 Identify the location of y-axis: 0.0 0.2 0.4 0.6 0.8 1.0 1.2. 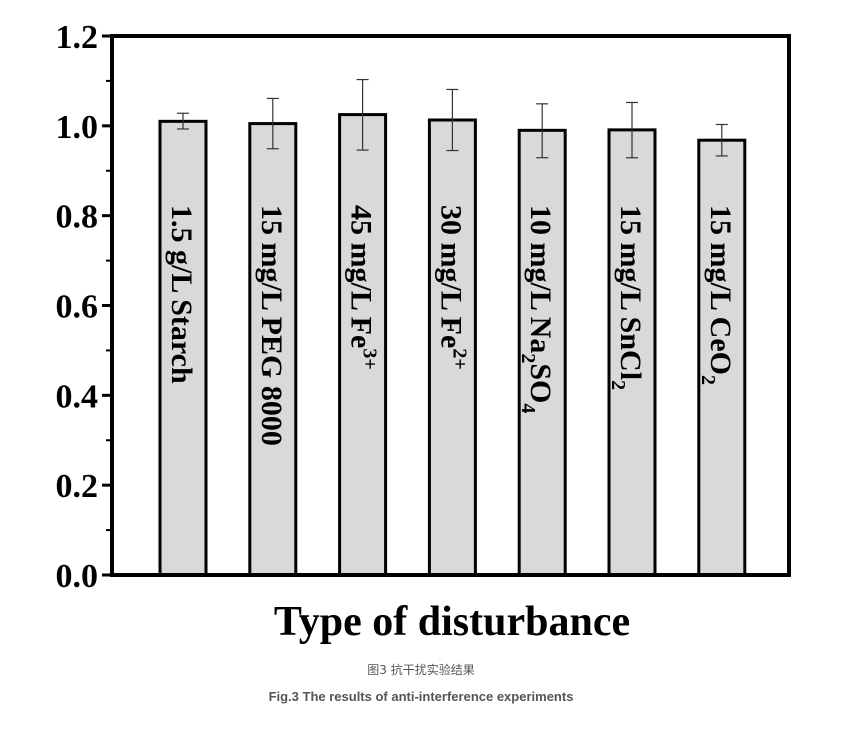
(84, 307).